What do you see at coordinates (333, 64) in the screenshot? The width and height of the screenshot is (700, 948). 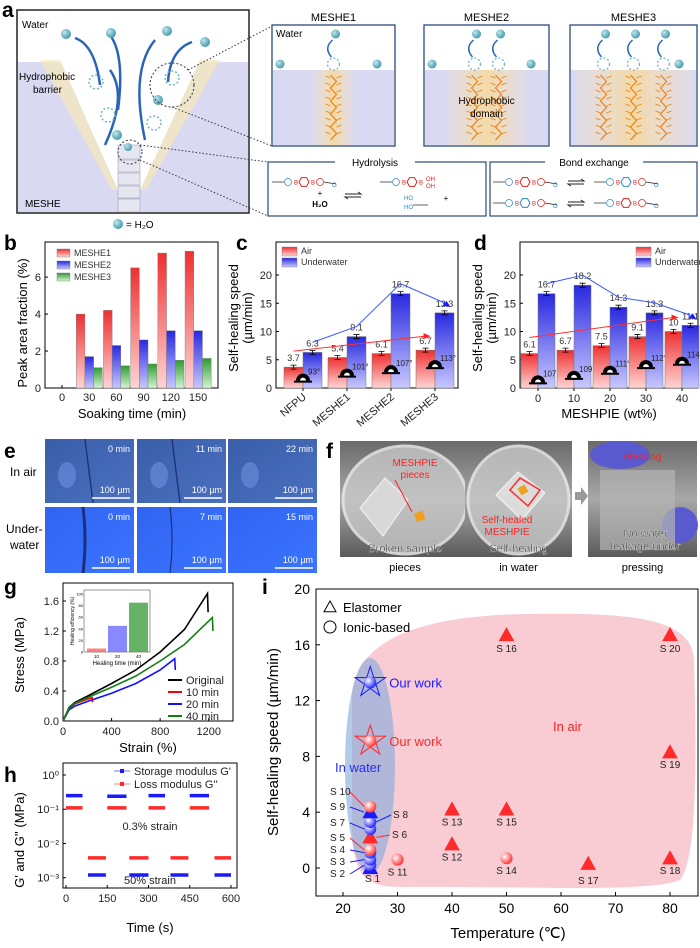 I see `dissolving-droplet` at bounding box center [333, 64].